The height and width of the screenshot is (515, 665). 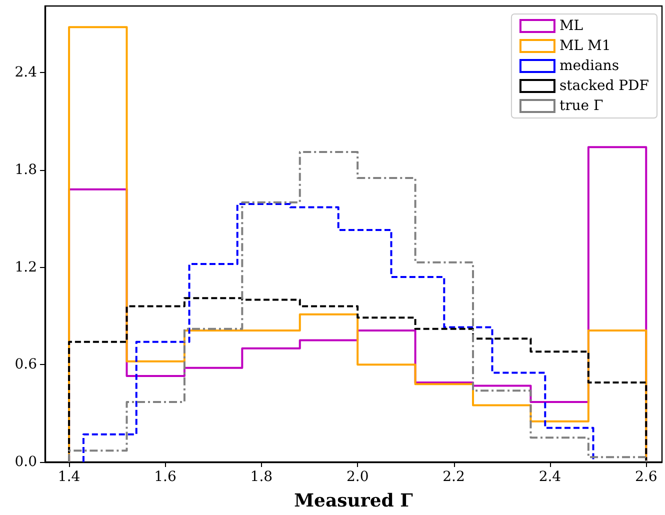 I want to click on legend-label: stacked PDF, so click(x=604, y=86).